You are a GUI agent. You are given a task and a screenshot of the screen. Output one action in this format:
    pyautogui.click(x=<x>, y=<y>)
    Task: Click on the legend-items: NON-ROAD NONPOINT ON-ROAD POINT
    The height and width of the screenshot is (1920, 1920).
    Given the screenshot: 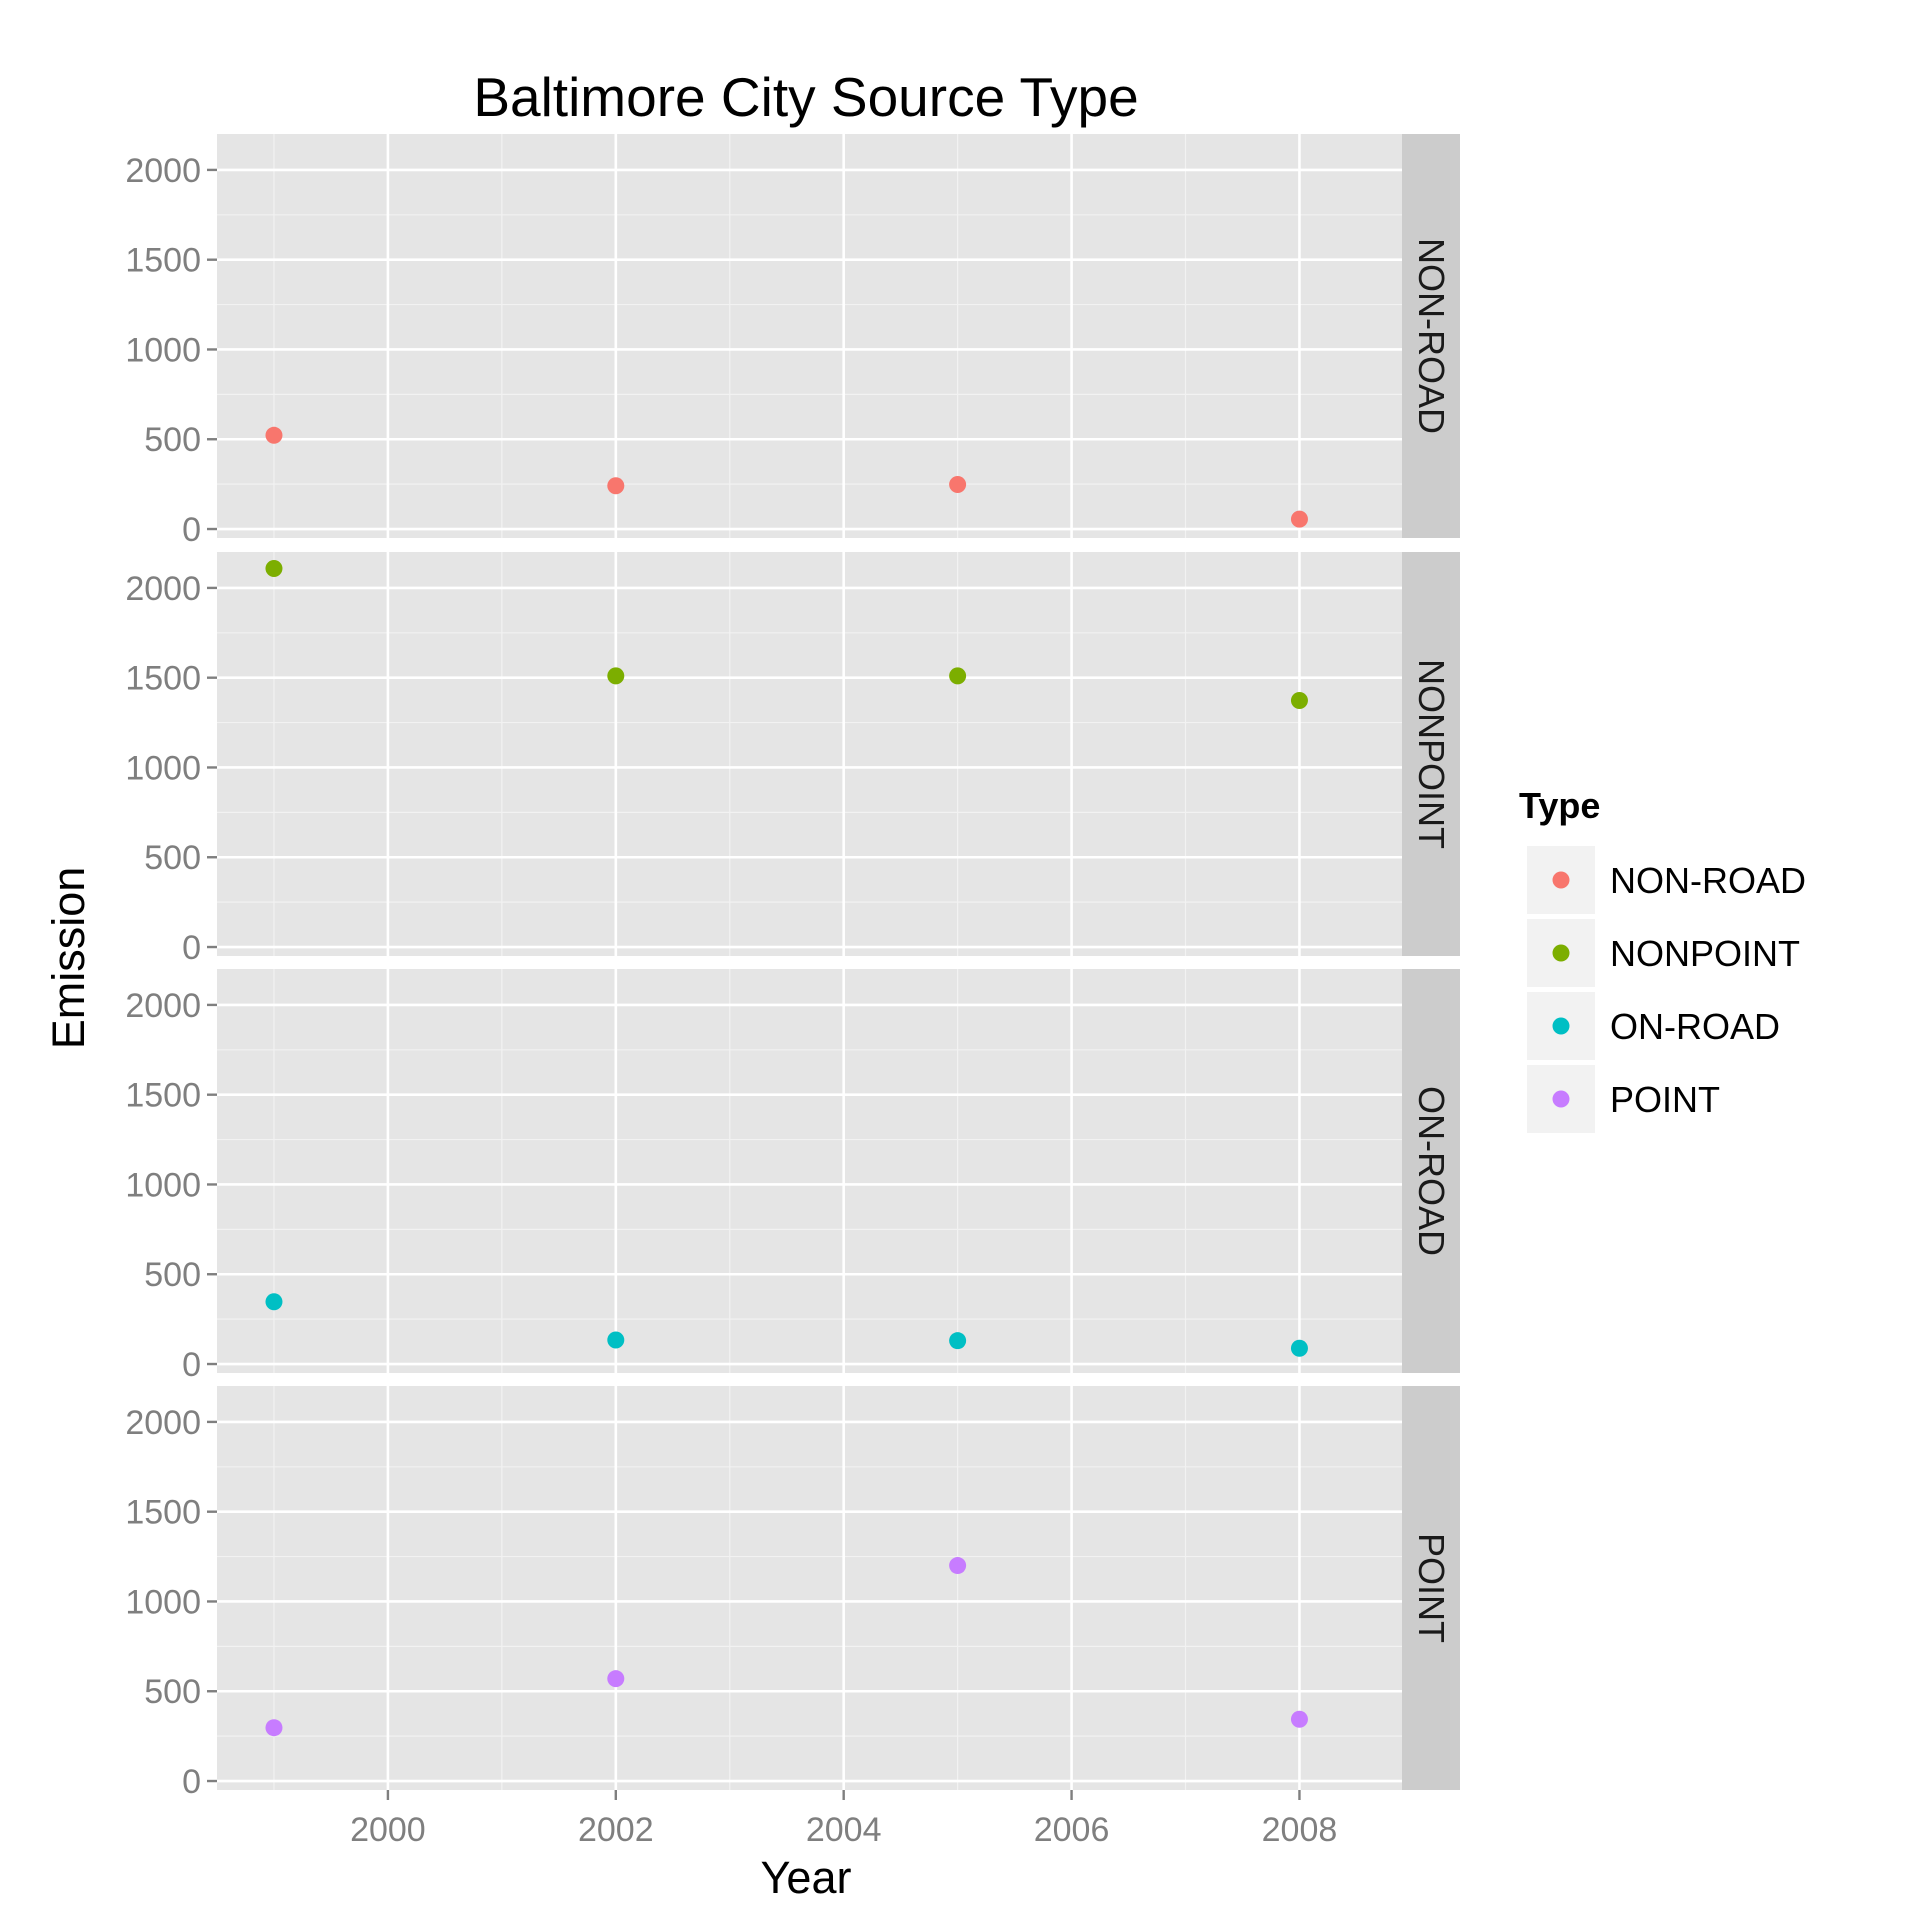 What is the action you would take?
    pyautogui.click(x=1665, y=989)
    